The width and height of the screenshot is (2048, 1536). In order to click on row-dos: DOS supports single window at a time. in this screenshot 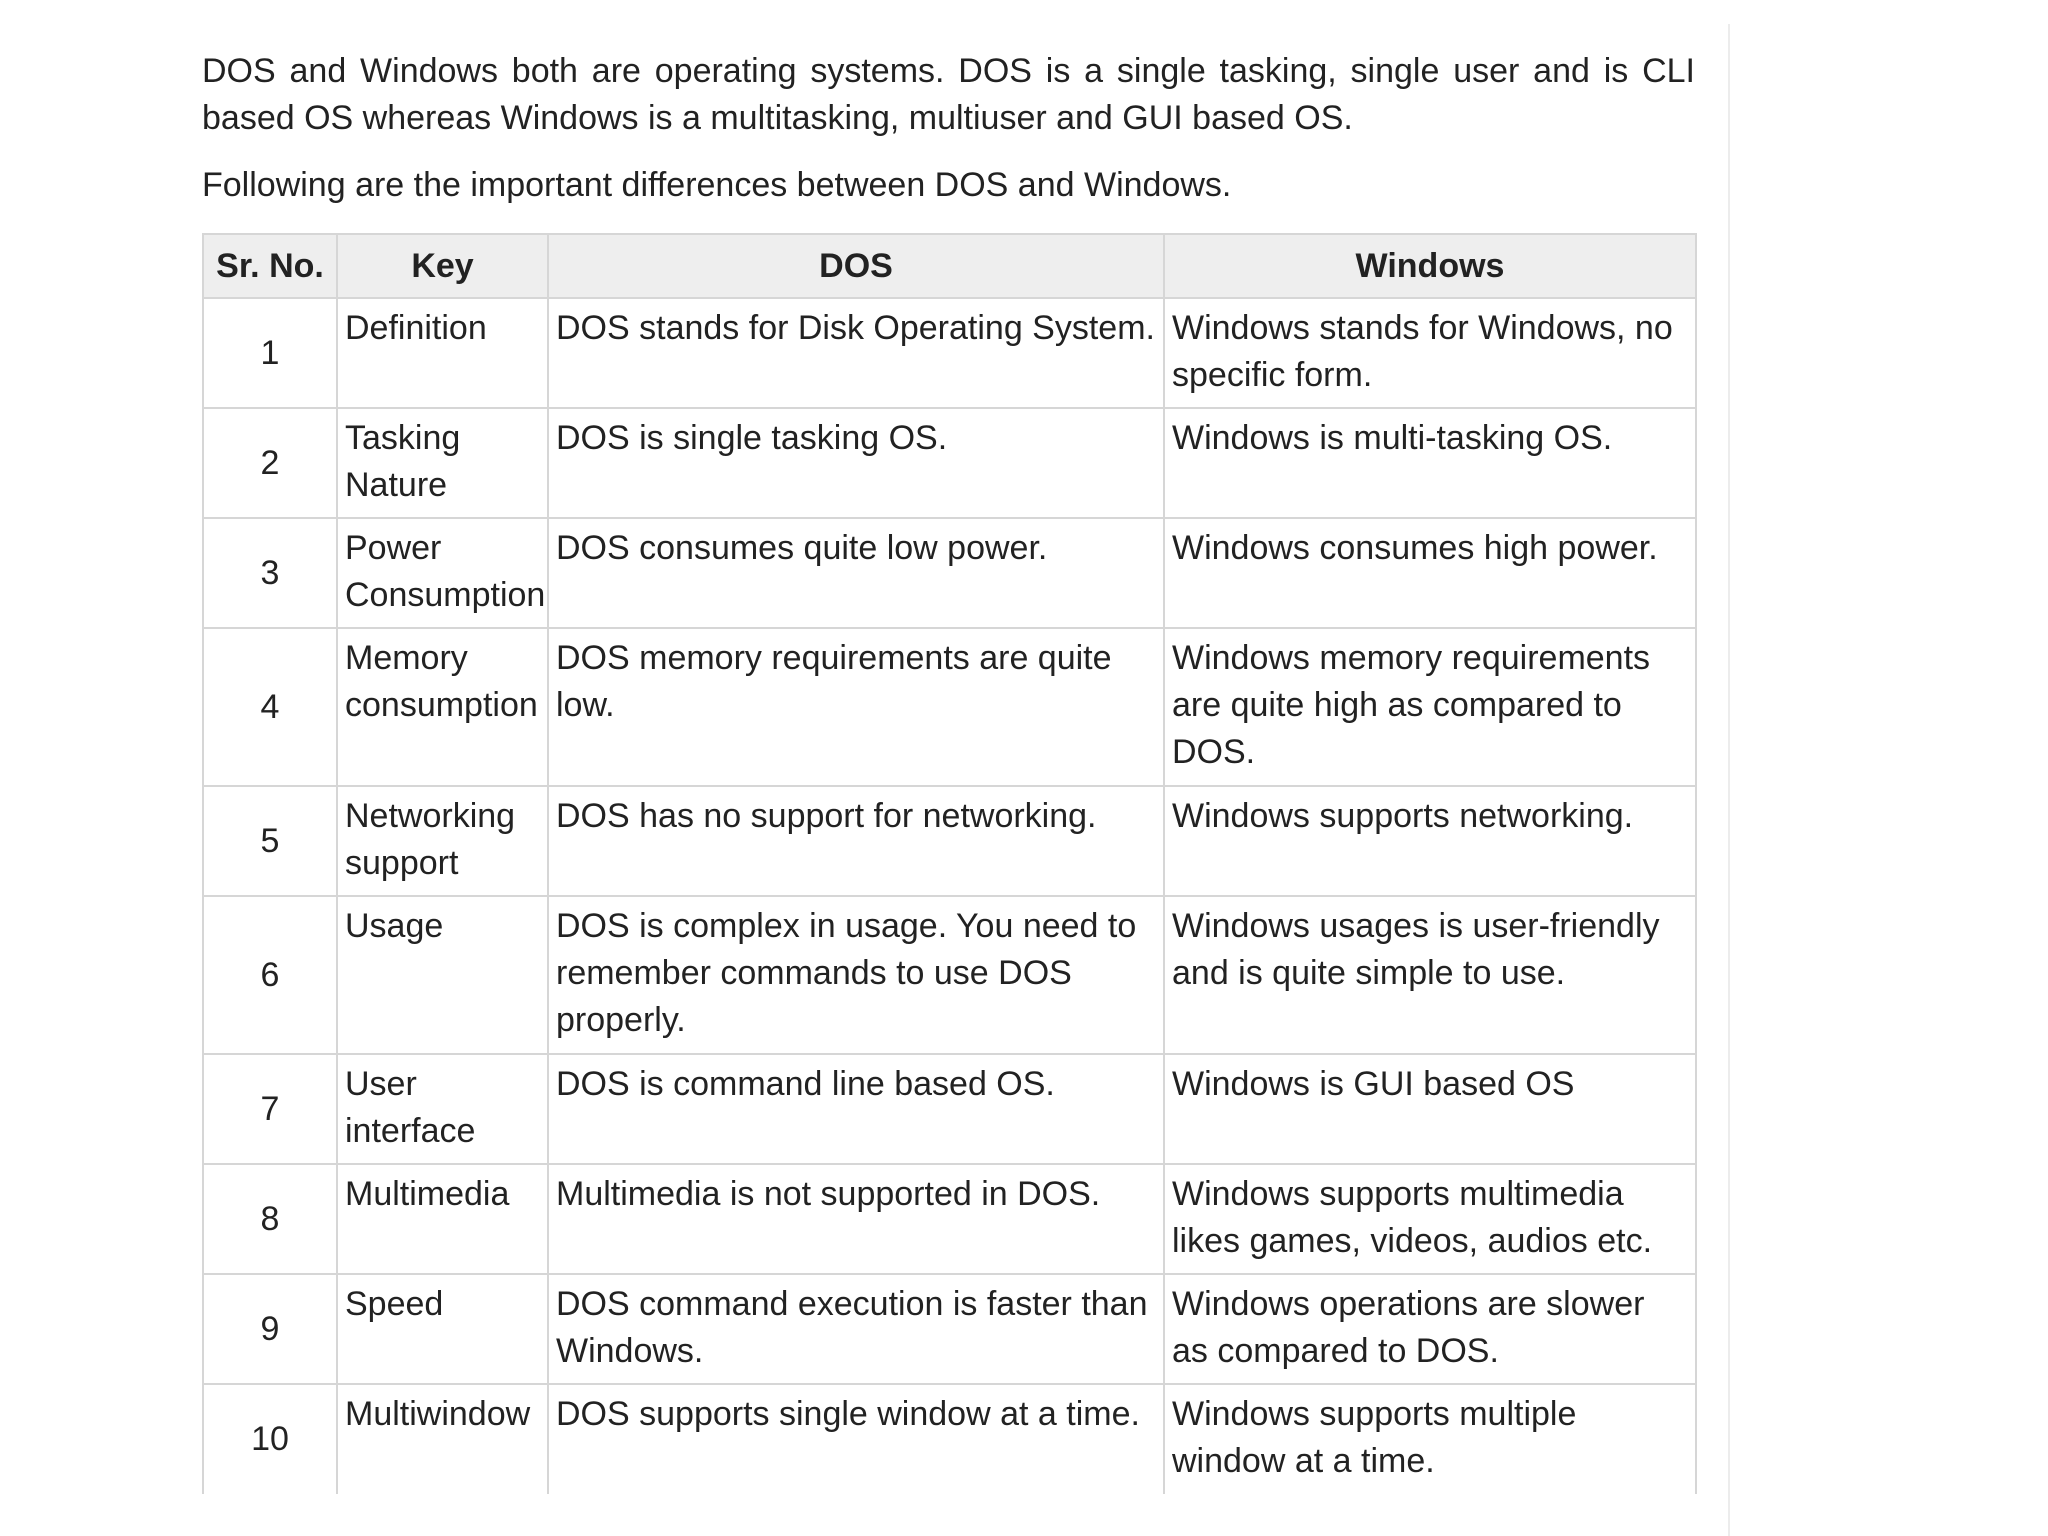, I will do `click(856, 1438)`.